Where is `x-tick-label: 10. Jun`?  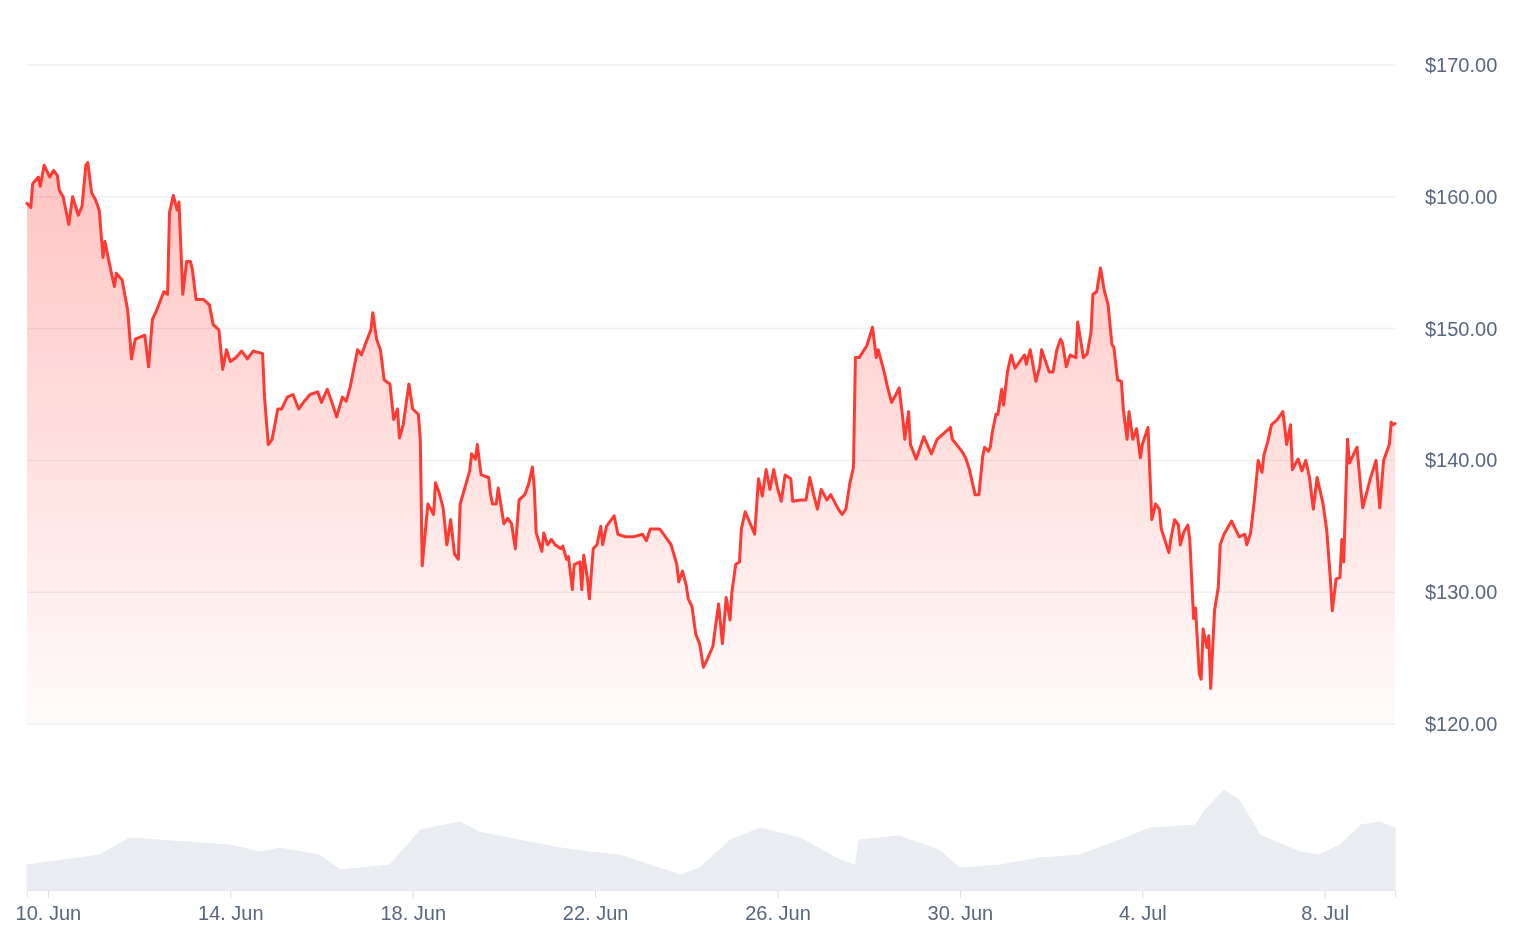 x-tick-label: 10. Jun is located at coordinates (48, 913).